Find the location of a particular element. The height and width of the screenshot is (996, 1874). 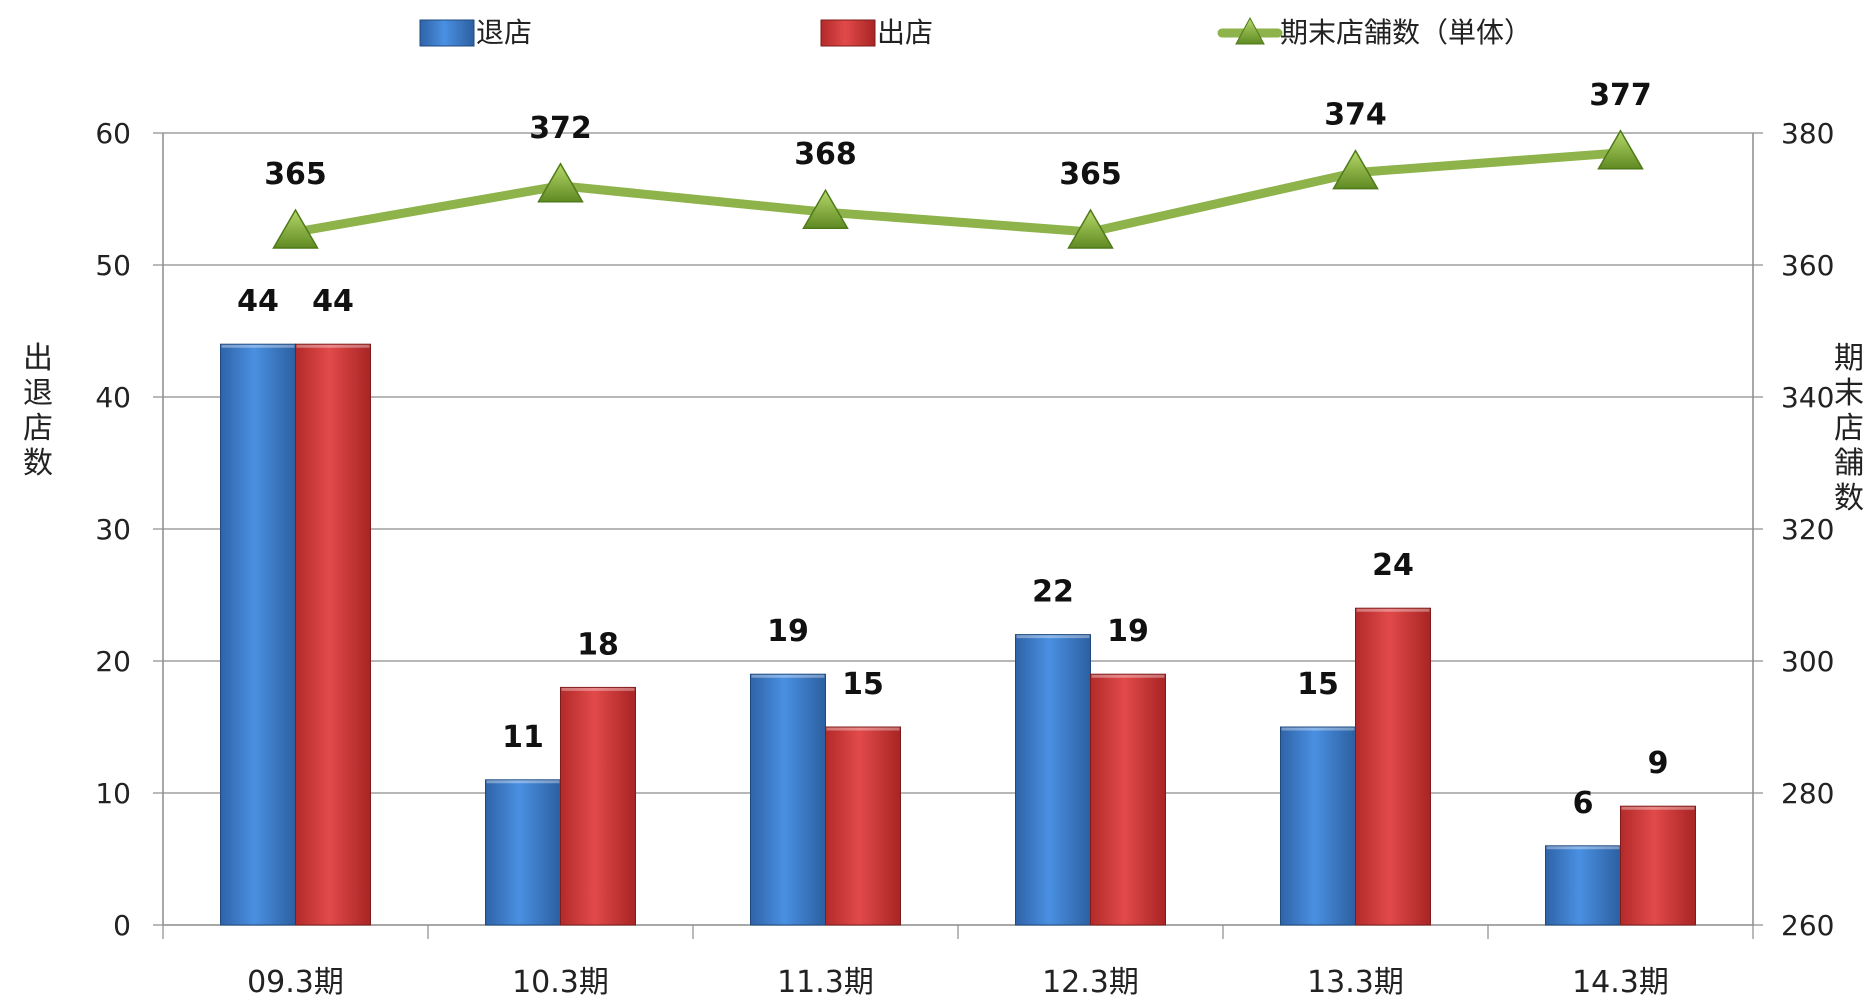

right-tick-label: 300 is located at coordinates (1807, 661).